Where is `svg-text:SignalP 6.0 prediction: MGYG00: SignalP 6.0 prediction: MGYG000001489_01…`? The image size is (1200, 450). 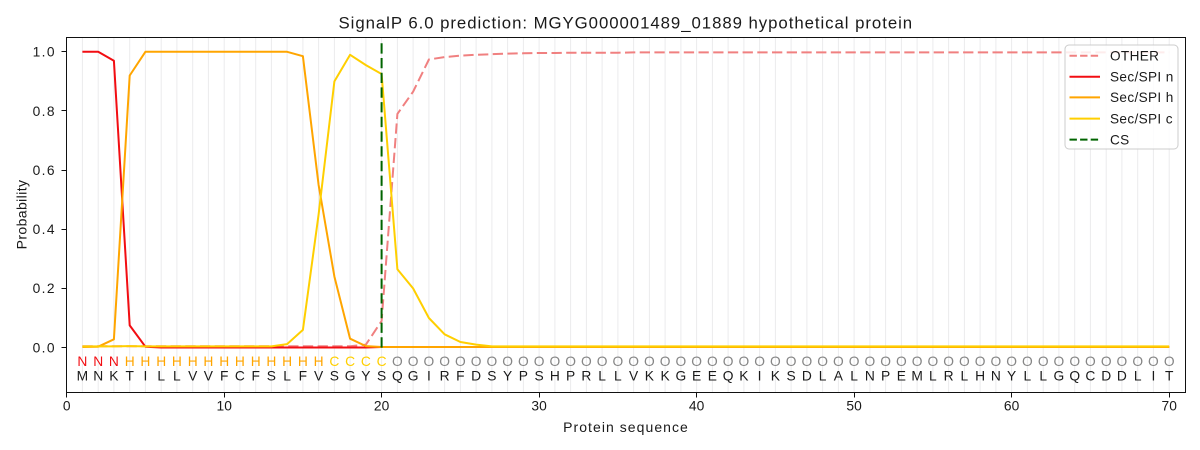
svg-text:SignalP 6.0 prediction: MGYG00: SignalP 6.0 prediction: MGYG000001489_01… is located at coordinates (626, 23).